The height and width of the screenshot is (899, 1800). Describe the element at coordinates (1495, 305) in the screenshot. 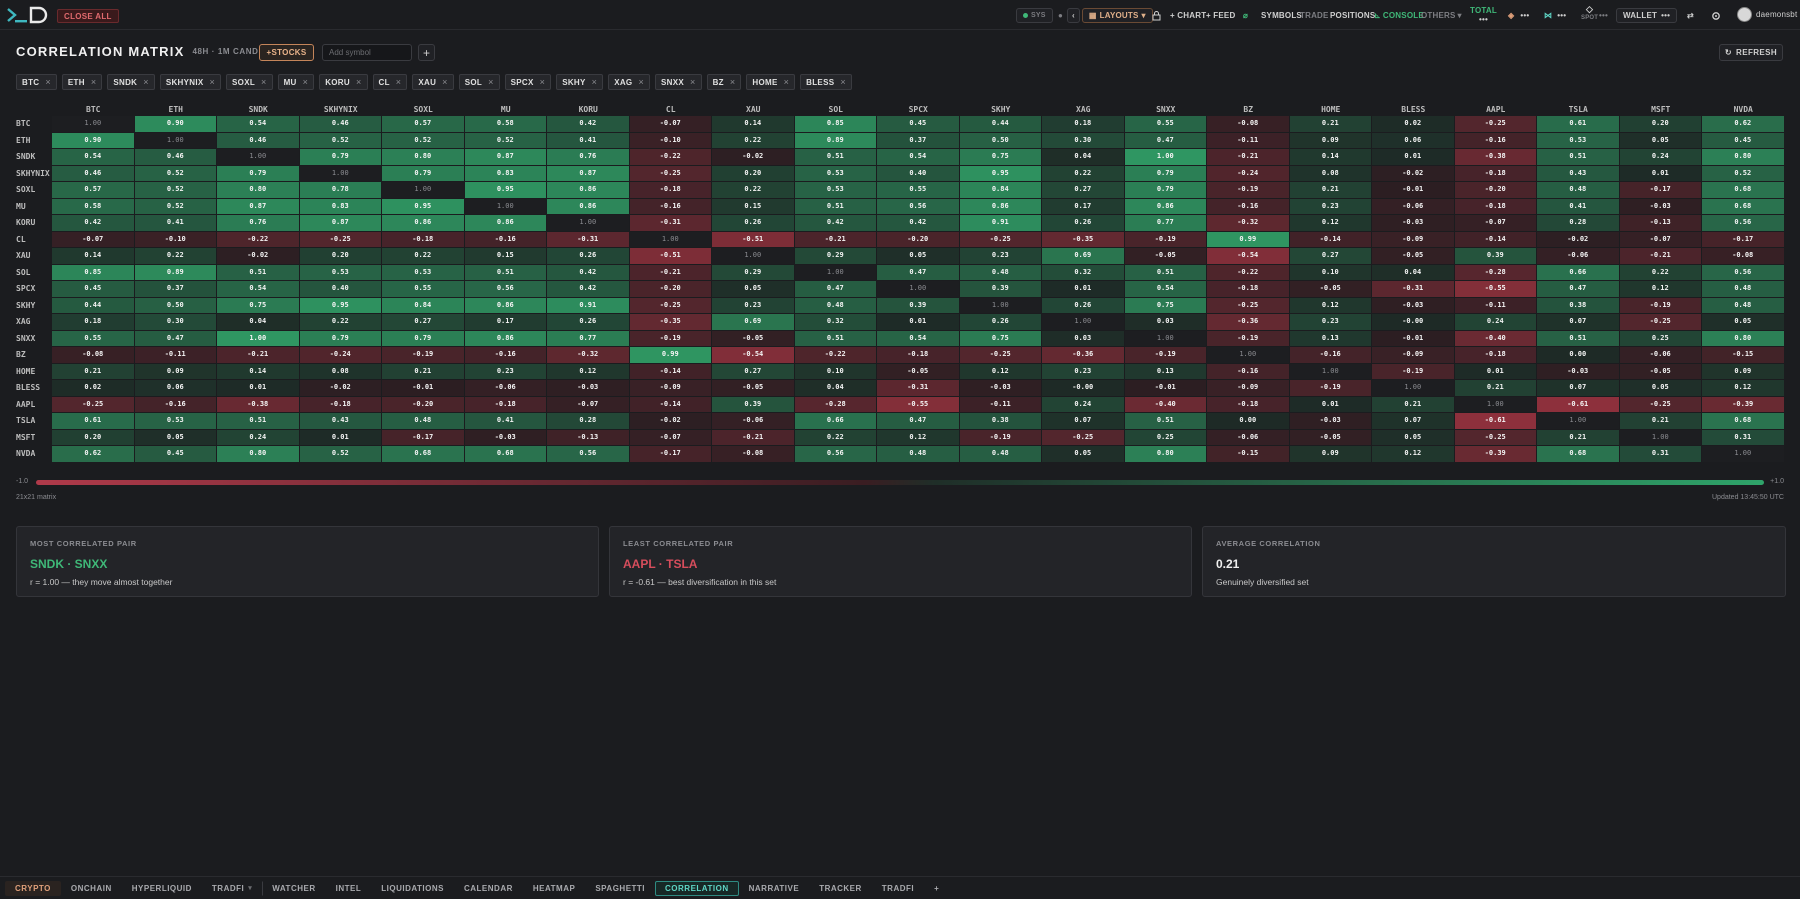

I see `correlation-cell: -0.11` at that location.